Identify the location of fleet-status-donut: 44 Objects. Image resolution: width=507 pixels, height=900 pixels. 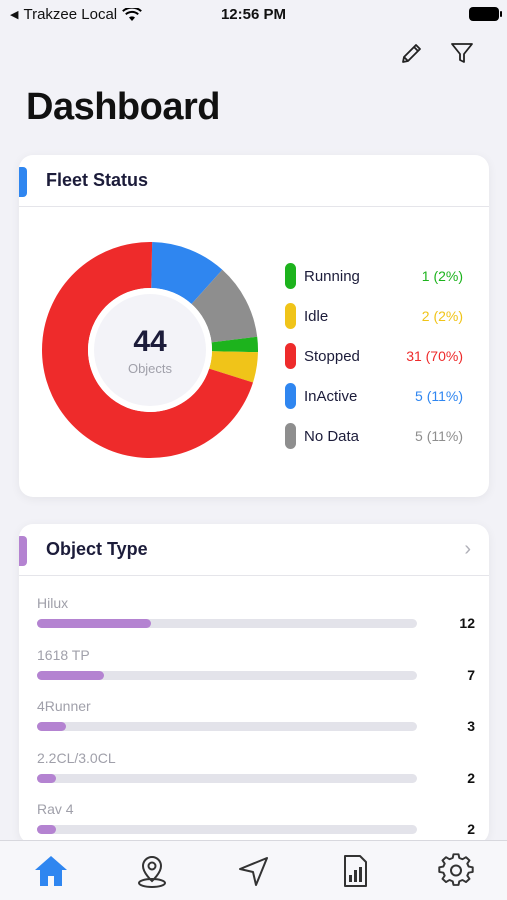
(150, 350).